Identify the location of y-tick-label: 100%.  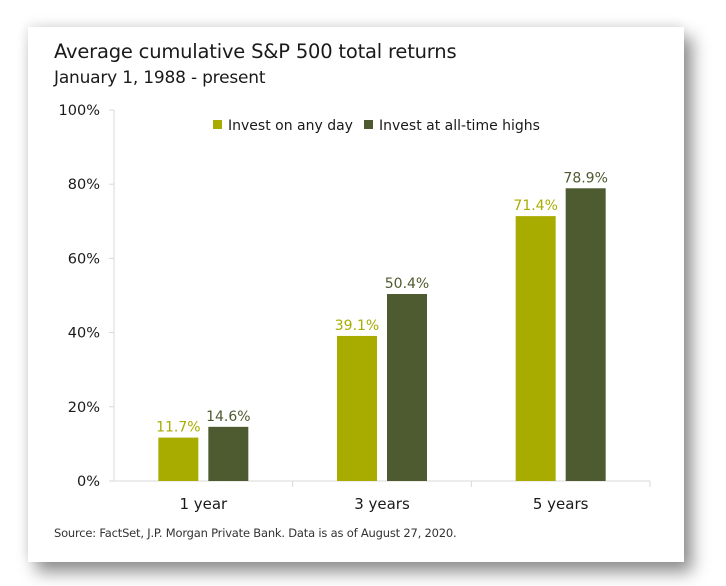
(79, 111).